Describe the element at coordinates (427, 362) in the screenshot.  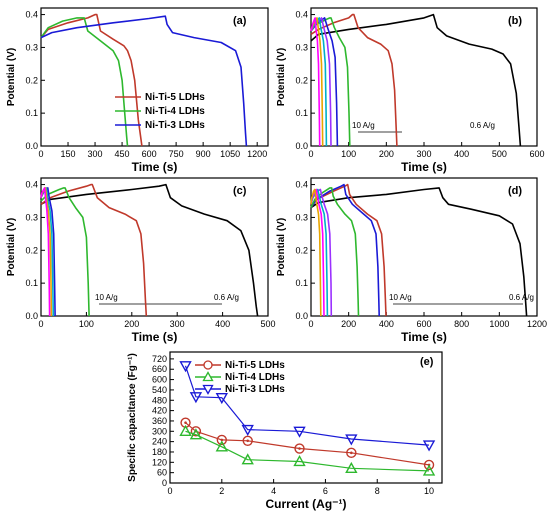
I see `panel-label: (e)` at that location.